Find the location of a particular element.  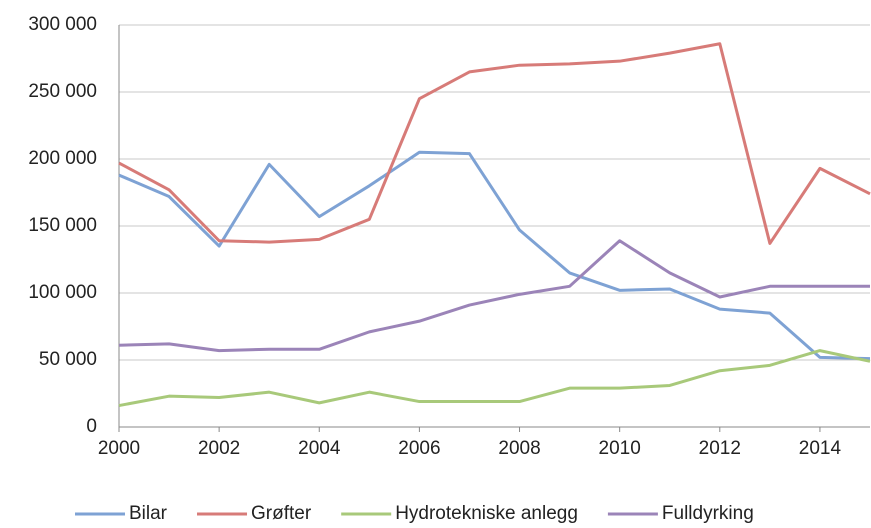

y-tick-label: 100 000 is located at coordinates (62, 292).